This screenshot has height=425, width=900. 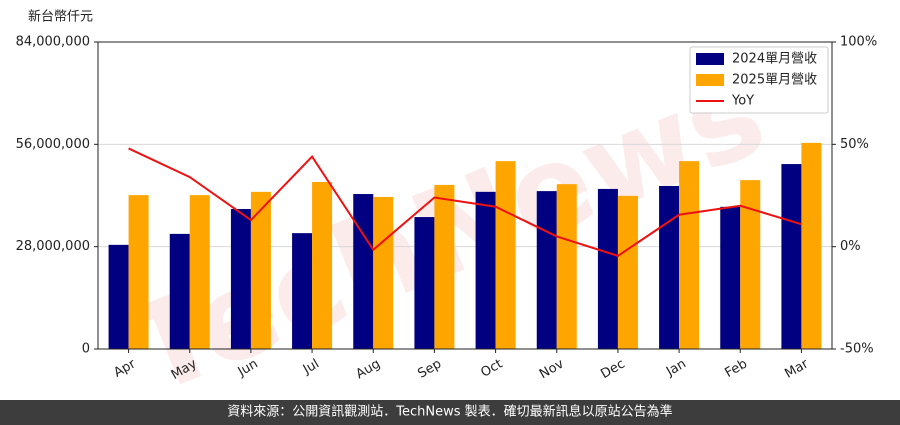 I want to click on x-tick-label: Sep, so click(x=429, y=369).